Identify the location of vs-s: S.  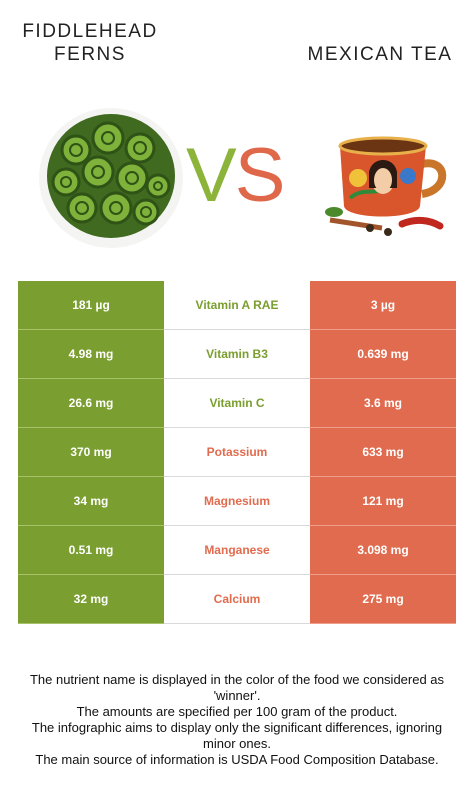
(260, 175).